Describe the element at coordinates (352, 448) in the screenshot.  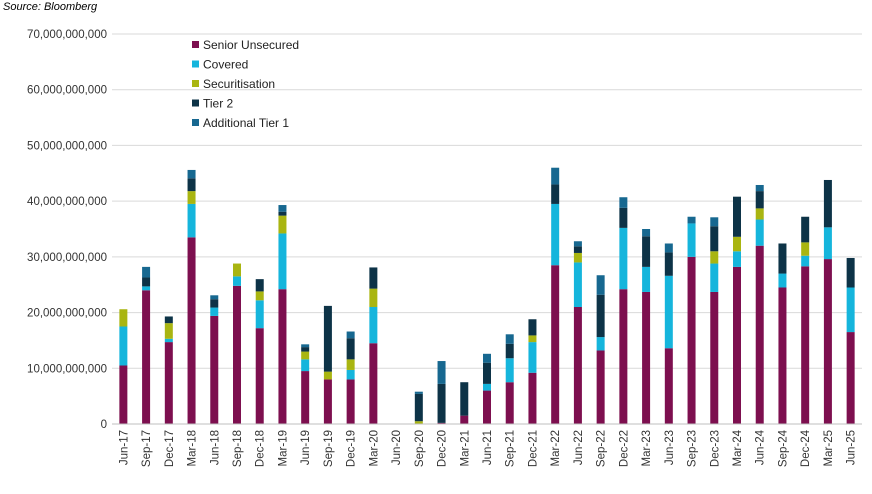
I see `x-tick-label: Dec-19` at that location.